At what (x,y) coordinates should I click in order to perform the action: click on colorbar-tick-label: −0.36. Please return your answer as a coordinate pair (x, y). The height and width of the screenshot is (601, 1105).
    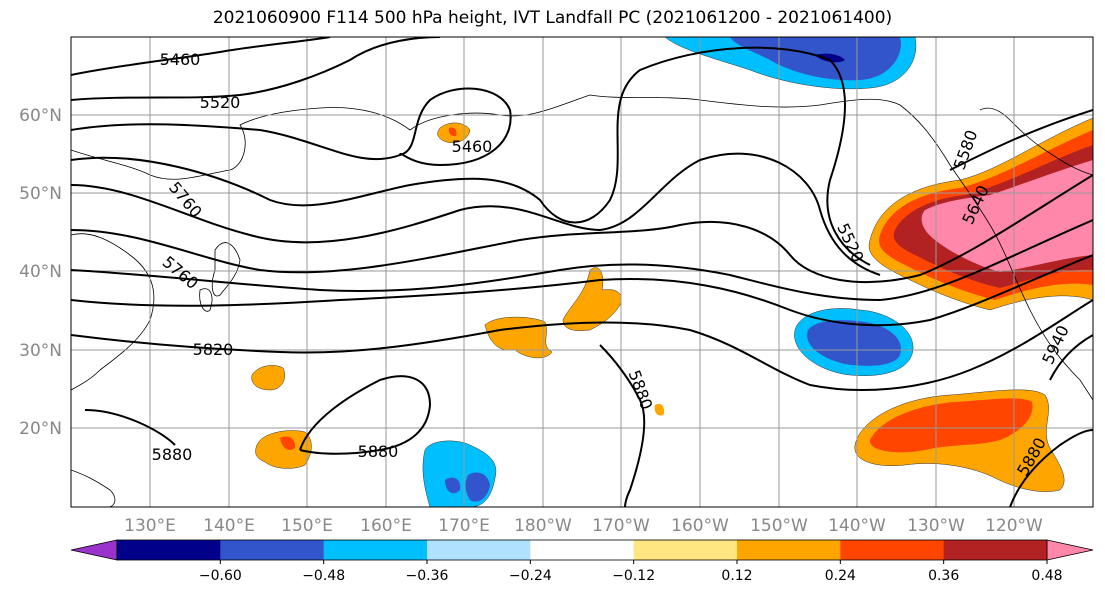
    Looking at the image, I should click on (427, 576).